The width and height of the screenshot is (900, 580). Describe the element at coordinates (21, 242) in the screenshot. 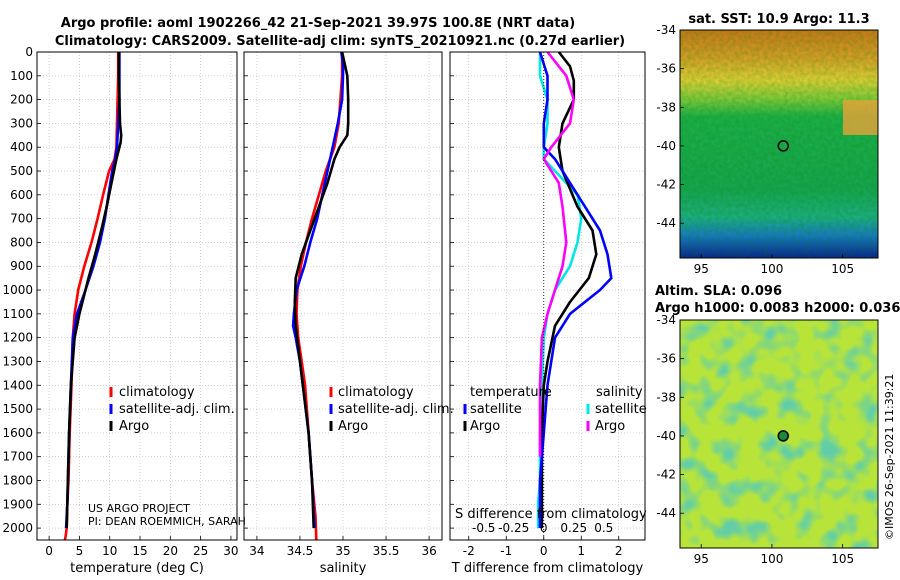

I see `y-tick-label: 800` at that location.